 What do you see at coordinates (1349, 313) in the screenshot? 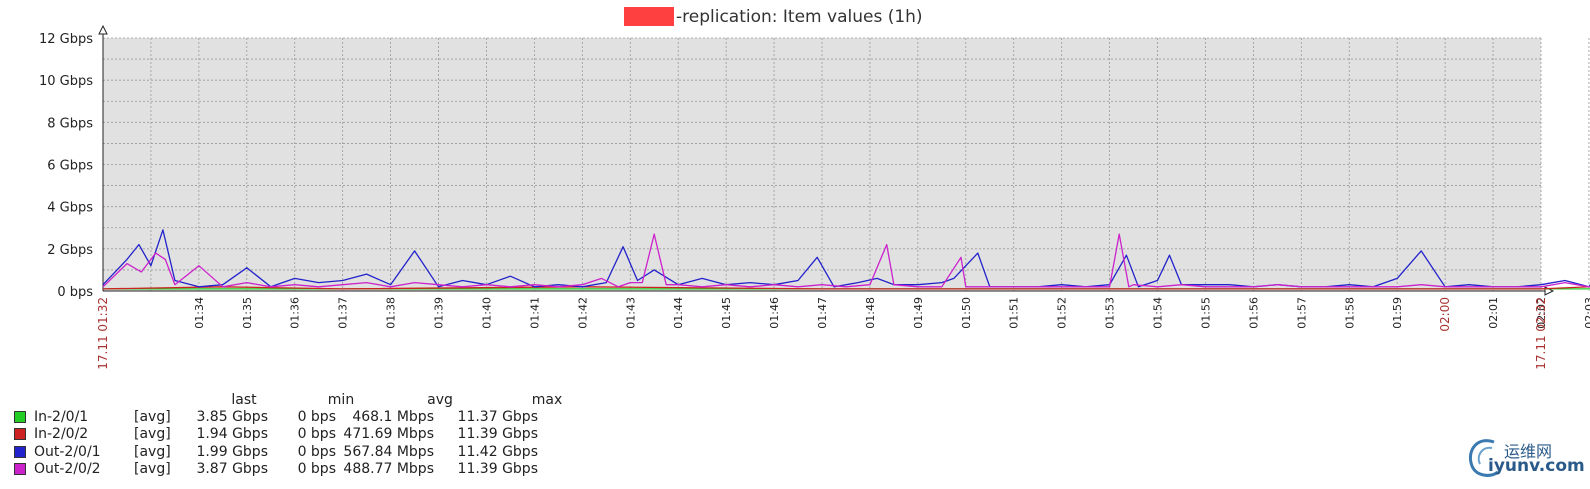
I see `x-tick-label: 01:58` at bounding box center [1349, 313].